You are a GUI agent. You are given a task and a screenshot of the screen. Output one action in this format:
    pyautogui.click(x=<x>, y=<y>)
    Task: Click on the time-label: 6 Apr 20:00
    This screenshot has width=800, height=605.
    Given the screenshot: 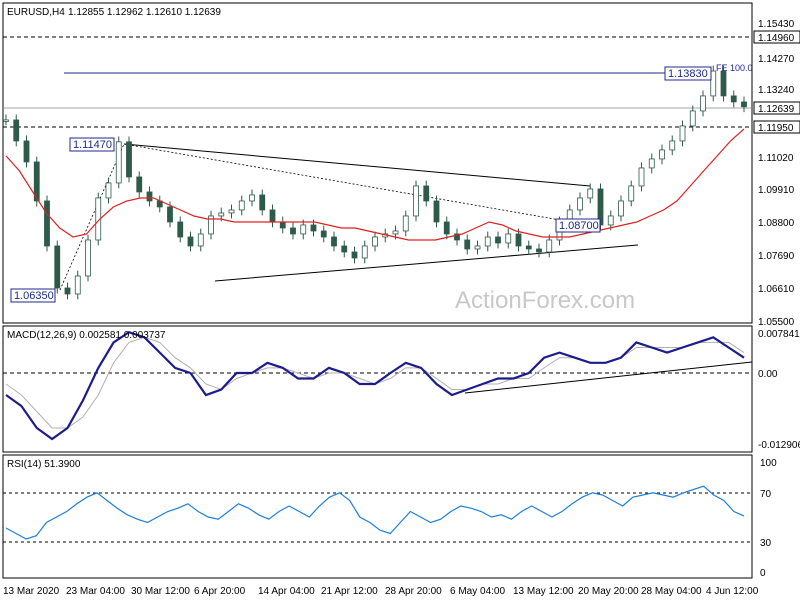 What is the action you would take?
    pyautogui.click(x=220, y=591)
    